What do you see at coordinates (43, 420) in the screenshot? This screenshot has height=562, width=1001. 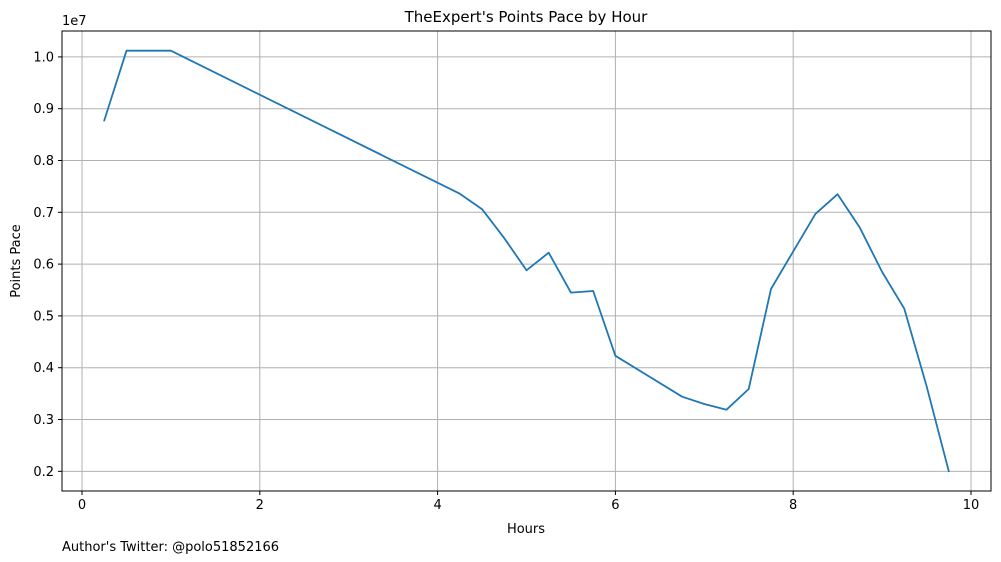 I see `y-tick-label: 0.3` at bounding box center [43, 420].